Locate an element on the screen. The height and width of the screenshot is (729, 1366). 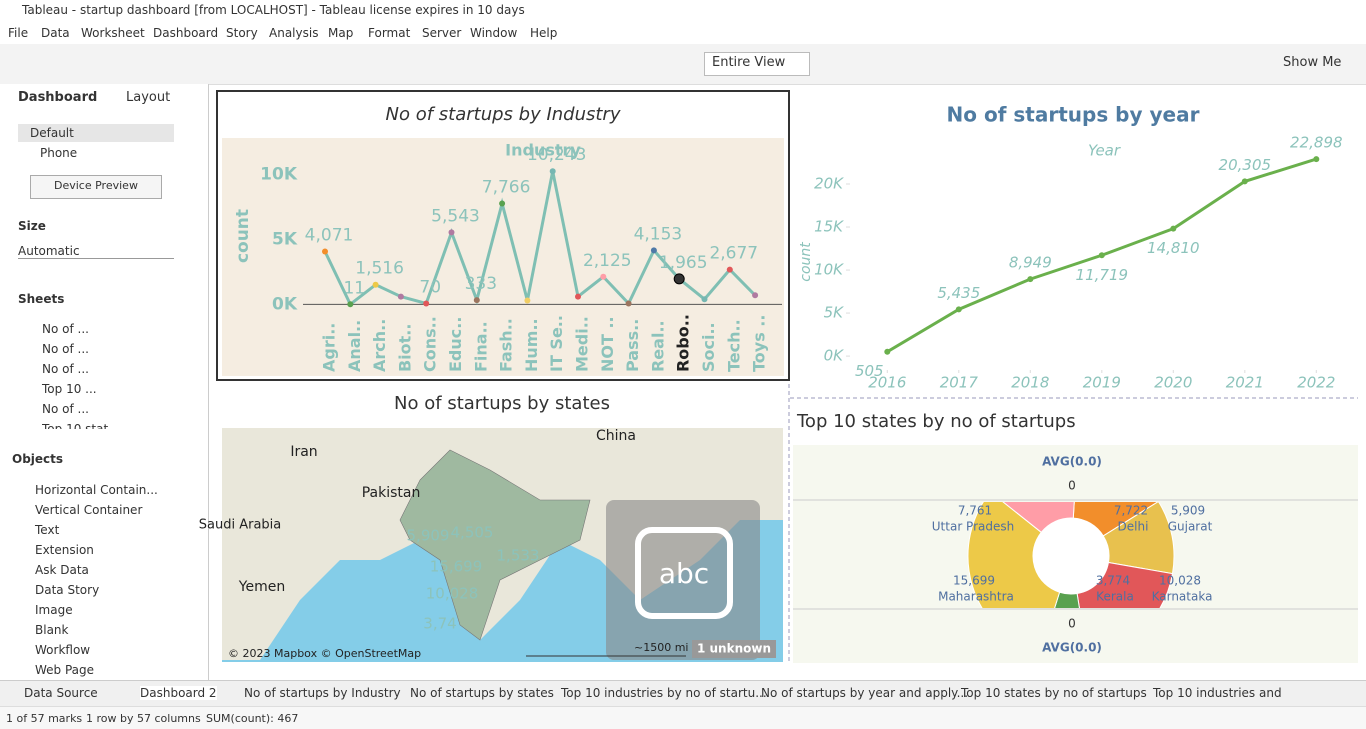
menu-item: Window is located at coordinates (494, 33).